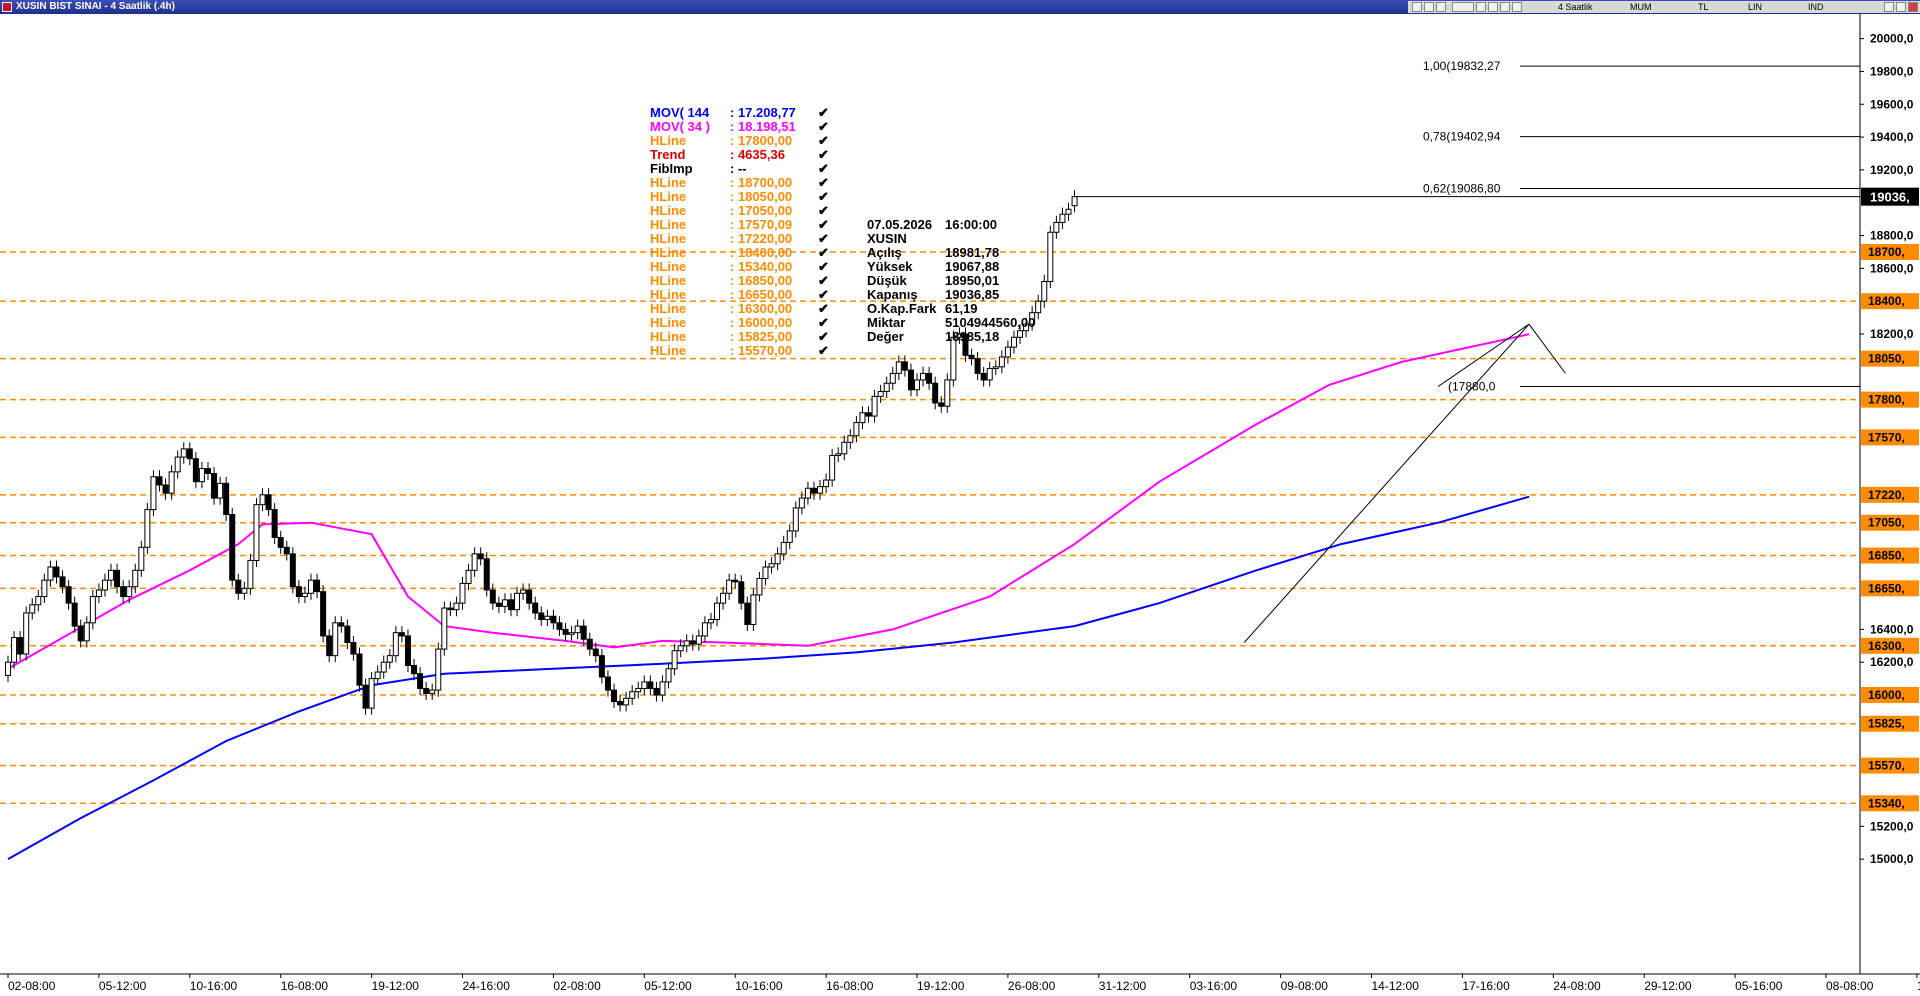 The height and width of the screenshot is (996, 1920). Describe the element at coordinates (1886, 437) in the screenshot. I see `hline-label: 17570,` at that location.